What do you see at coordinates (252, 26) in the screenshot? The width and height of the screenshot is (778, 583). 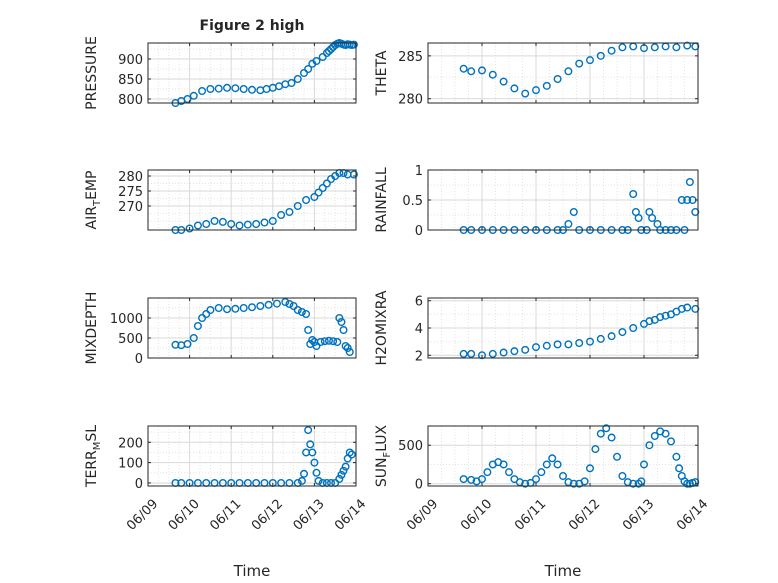 I see `chart-title: Figure 2 high` at bounding box center [252, 26].